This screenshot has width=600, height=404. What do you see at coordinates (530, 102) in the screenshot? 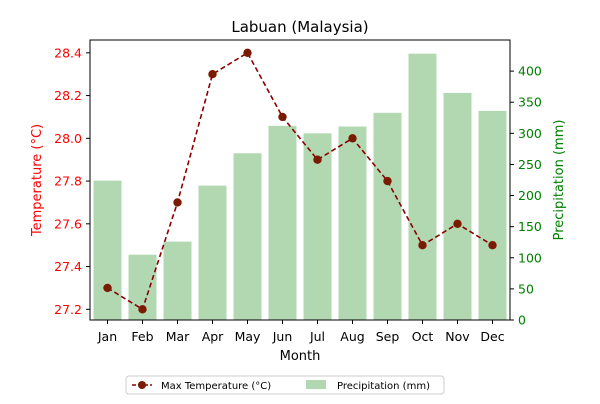
I see `y-right-tick-label: 350` at bounding box center [530, 102].